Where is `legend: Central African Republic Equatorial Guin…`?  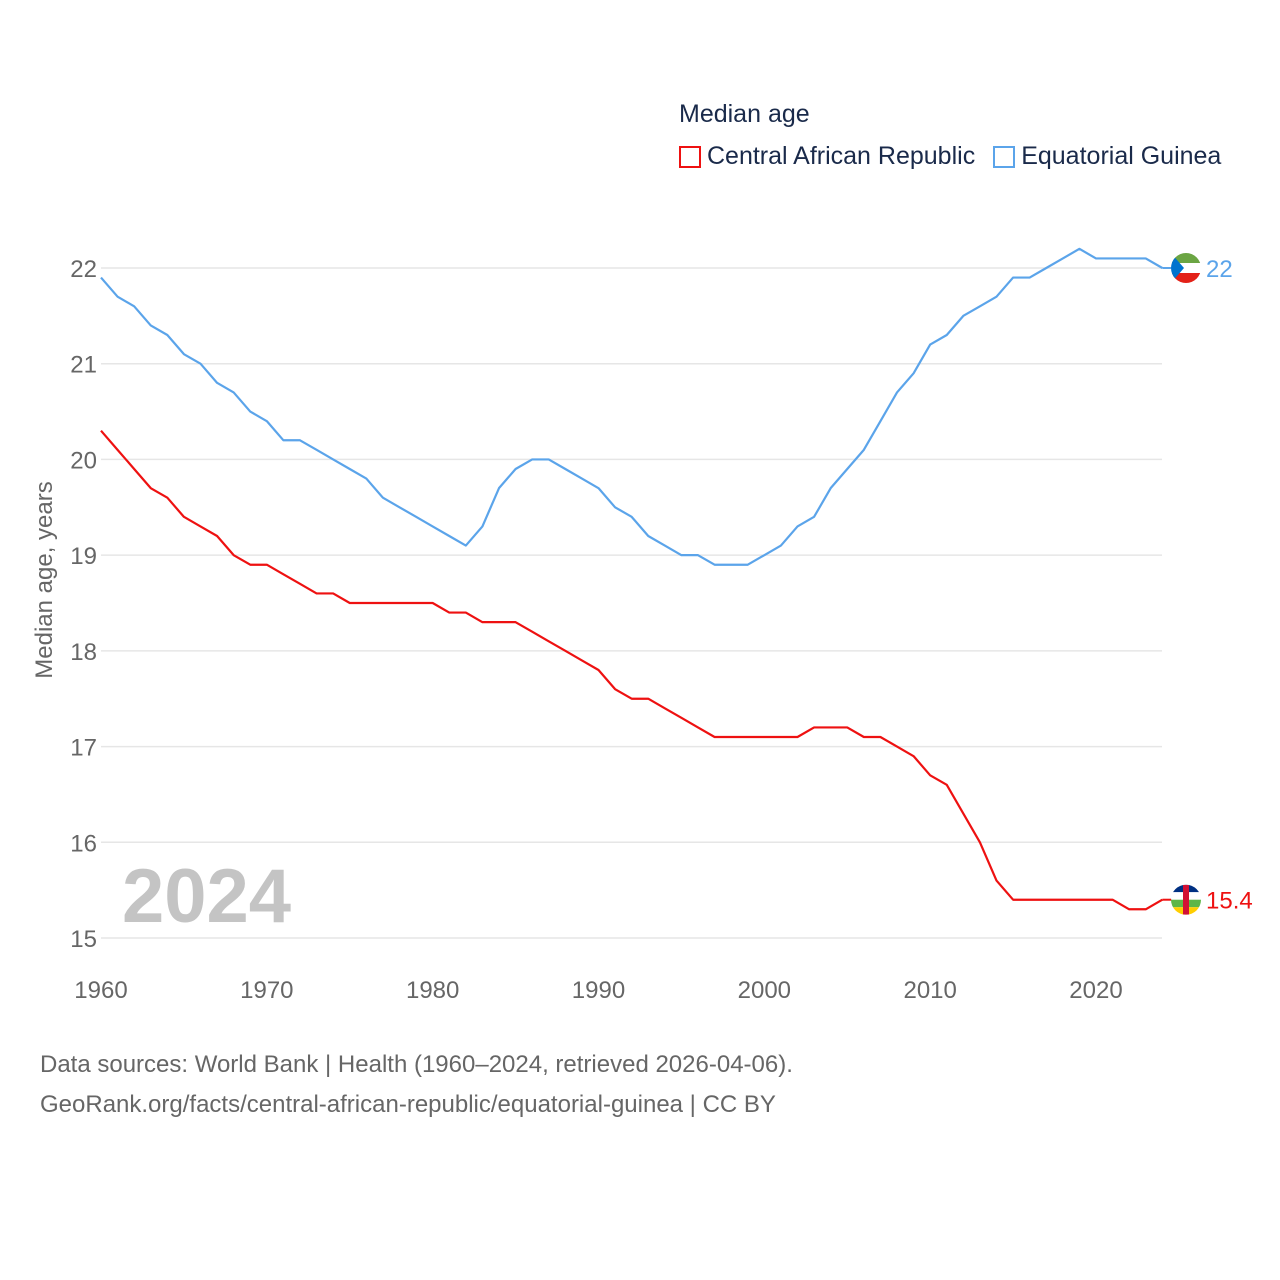
legend: Central African Republic Equatorial Guin… is located at coordinates (950, 156).